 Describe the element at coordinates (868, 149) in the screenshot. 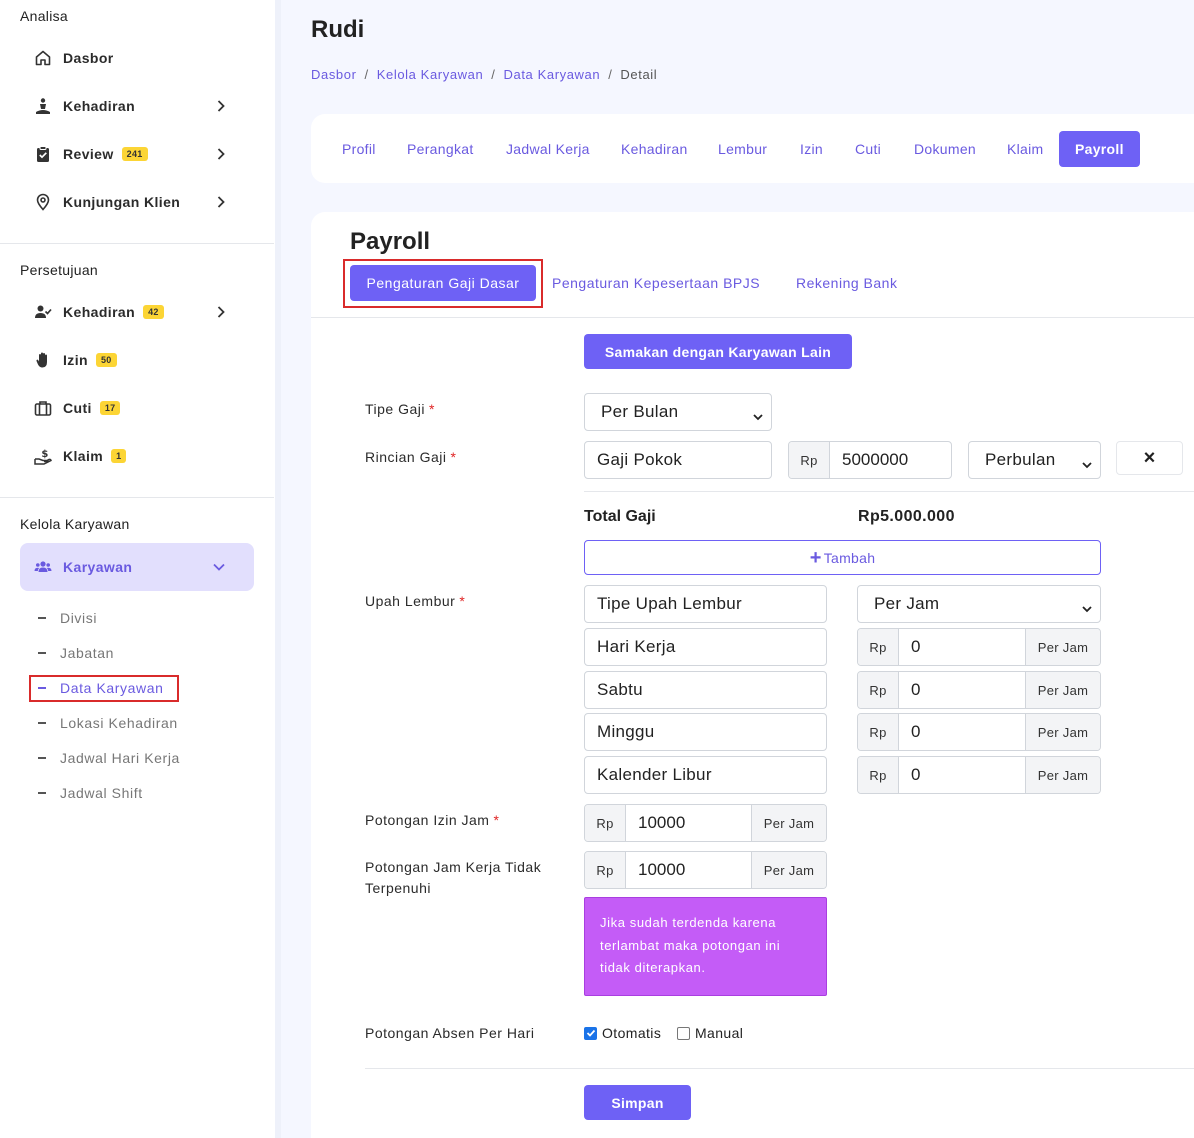

I see `tab-cuti: Cuti` at that location.